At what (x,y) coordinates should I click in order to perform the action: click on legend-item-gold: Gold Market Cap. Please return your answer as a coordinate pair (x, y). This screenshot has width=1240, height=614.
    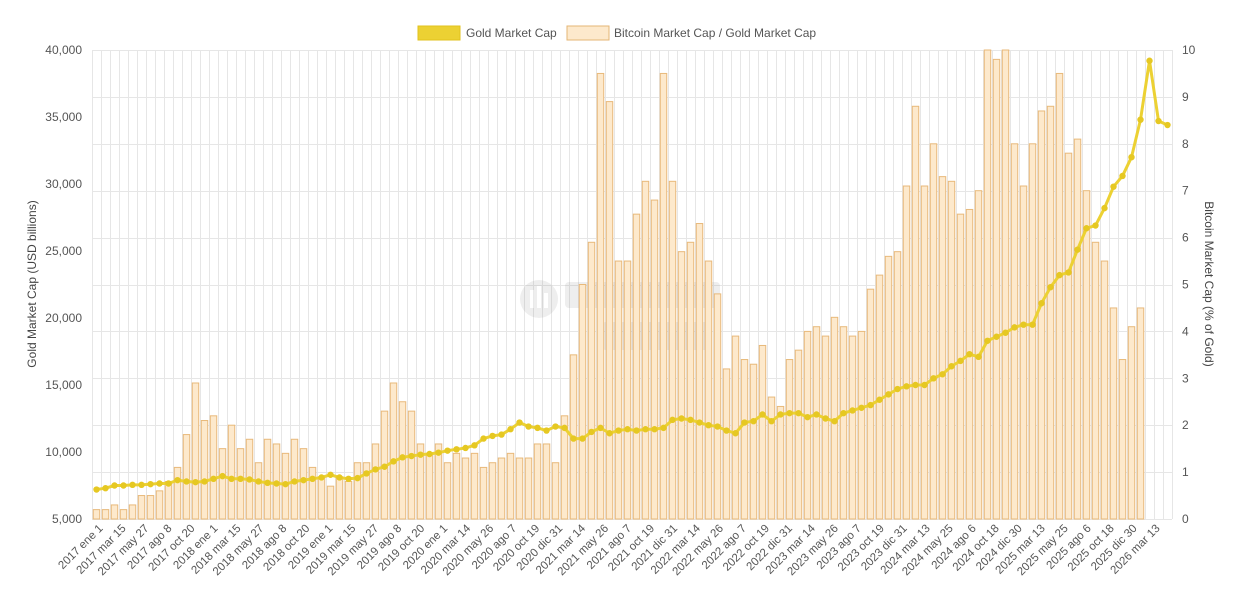
    Looking at the image, I should click on (487, 33).